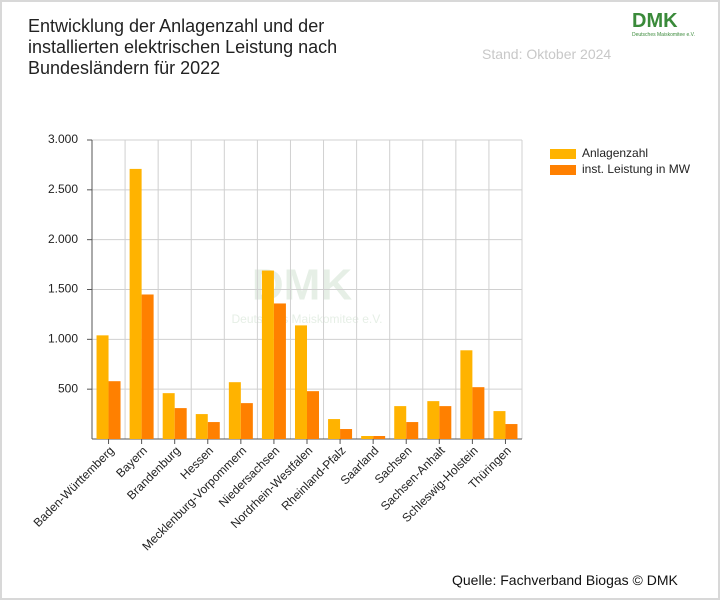 The width and height of the screenshot is (720, 600). I want to click on logo: DMK, so click(655, 21).